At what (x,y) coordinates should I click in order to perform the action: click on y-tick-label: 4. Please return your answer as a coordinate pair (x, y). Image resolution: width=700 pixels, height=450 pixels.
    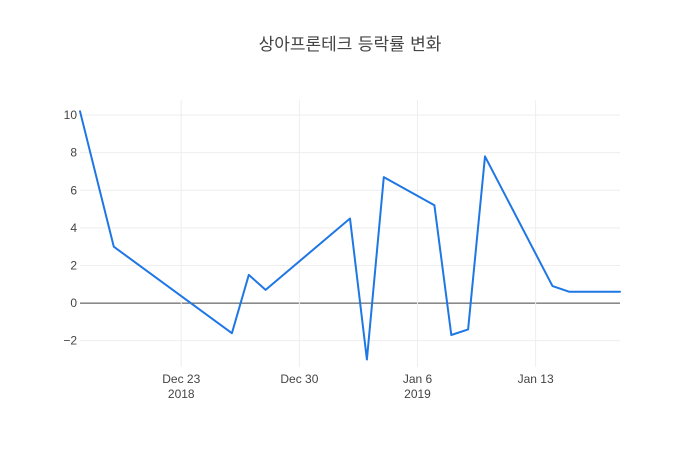
    Looking at the image, I should click on (73, 228).